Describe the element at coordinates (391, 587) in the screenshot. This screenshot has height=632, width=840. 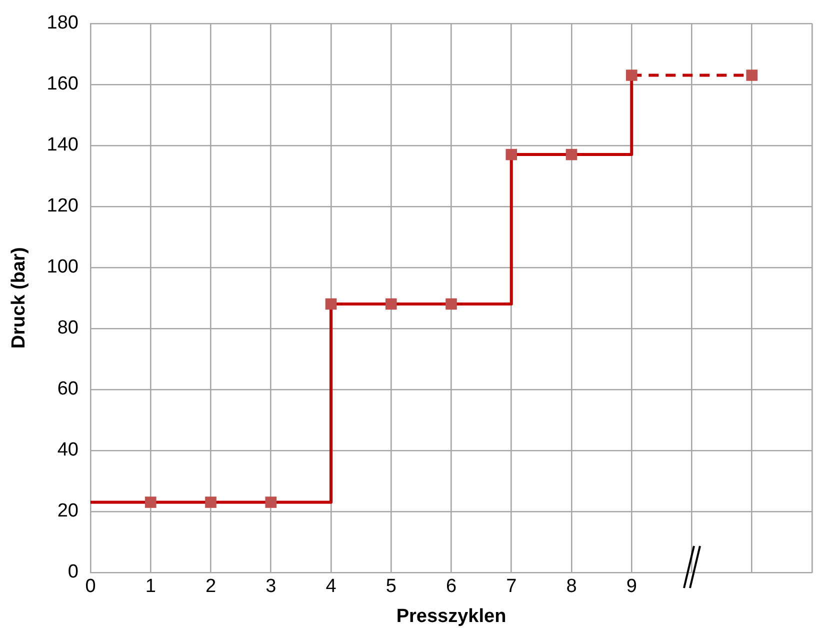
I see `x-tick-label: 5` at that location.